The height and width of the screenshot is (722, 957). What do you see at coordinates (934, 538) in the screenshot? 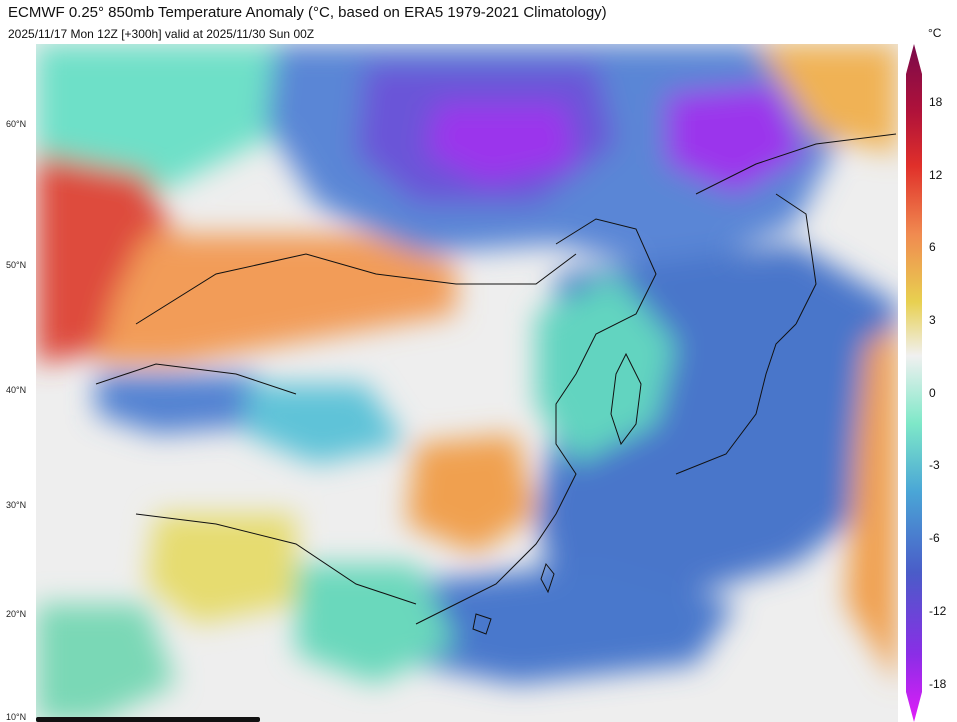
I see `colorbar-tick-neg6: -6` at bounding box center [934, 538].